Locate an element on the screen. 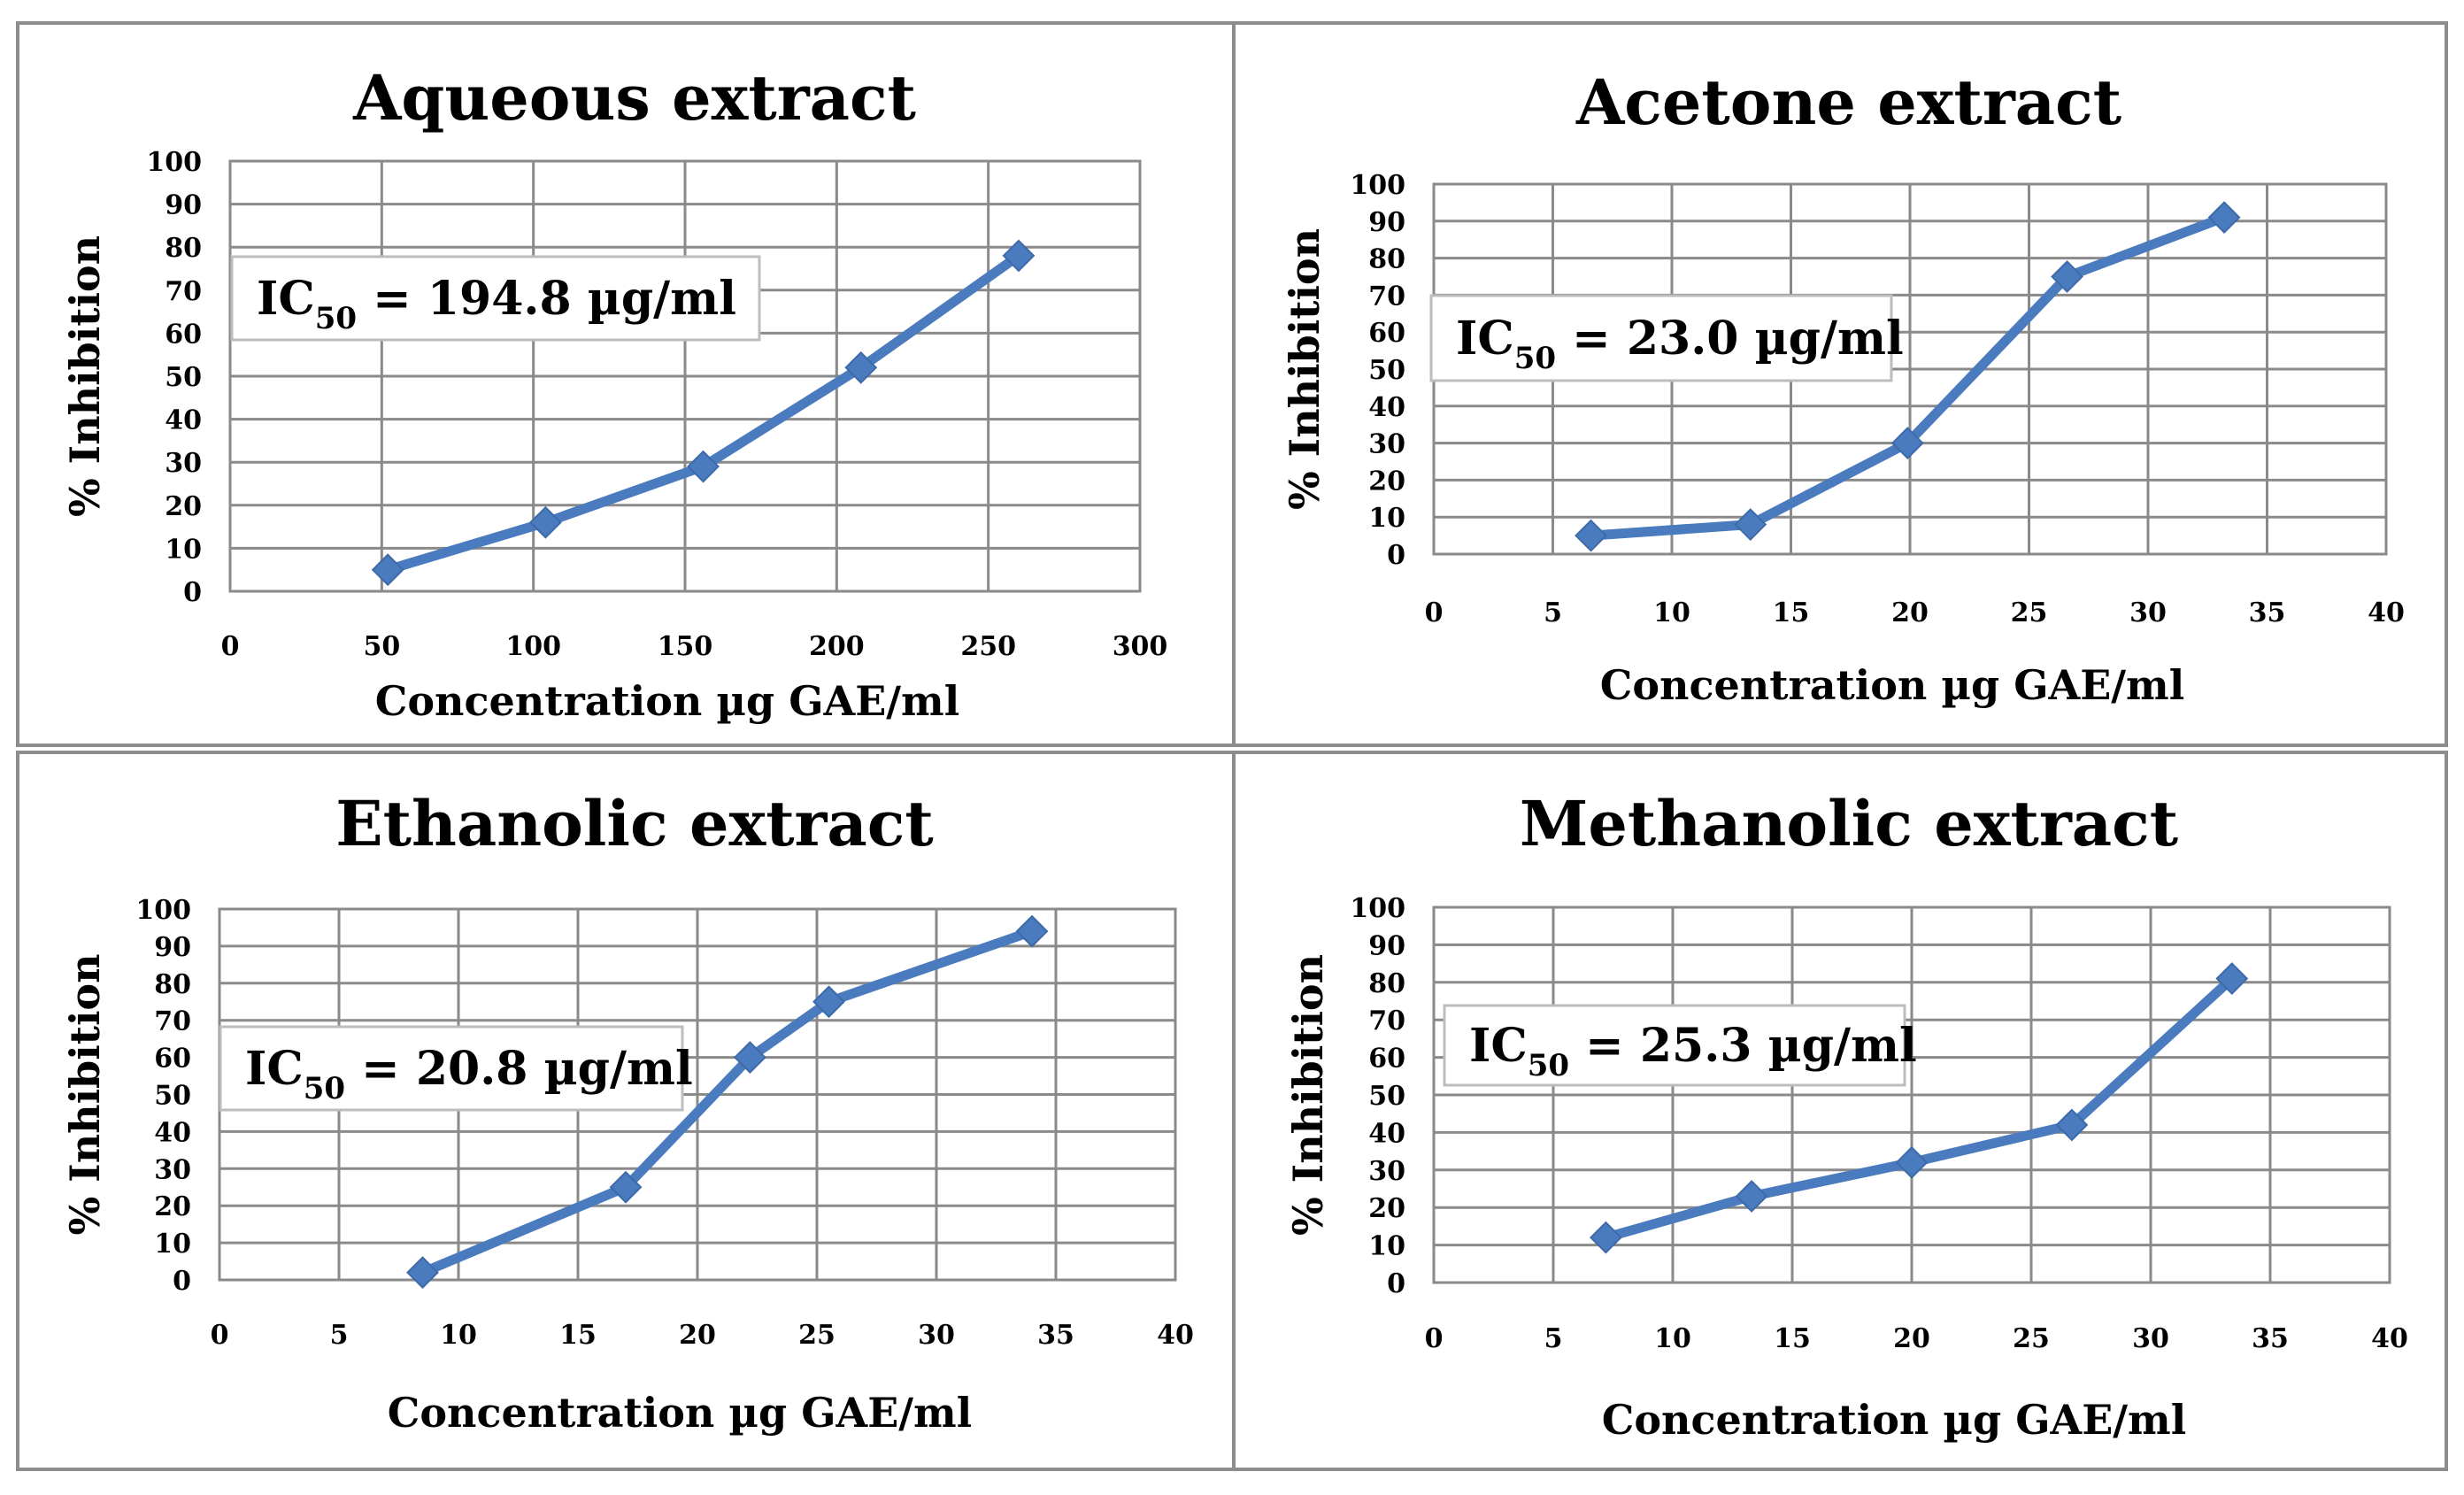  x-tick-label: 150 is located at coordinates (685, 646).